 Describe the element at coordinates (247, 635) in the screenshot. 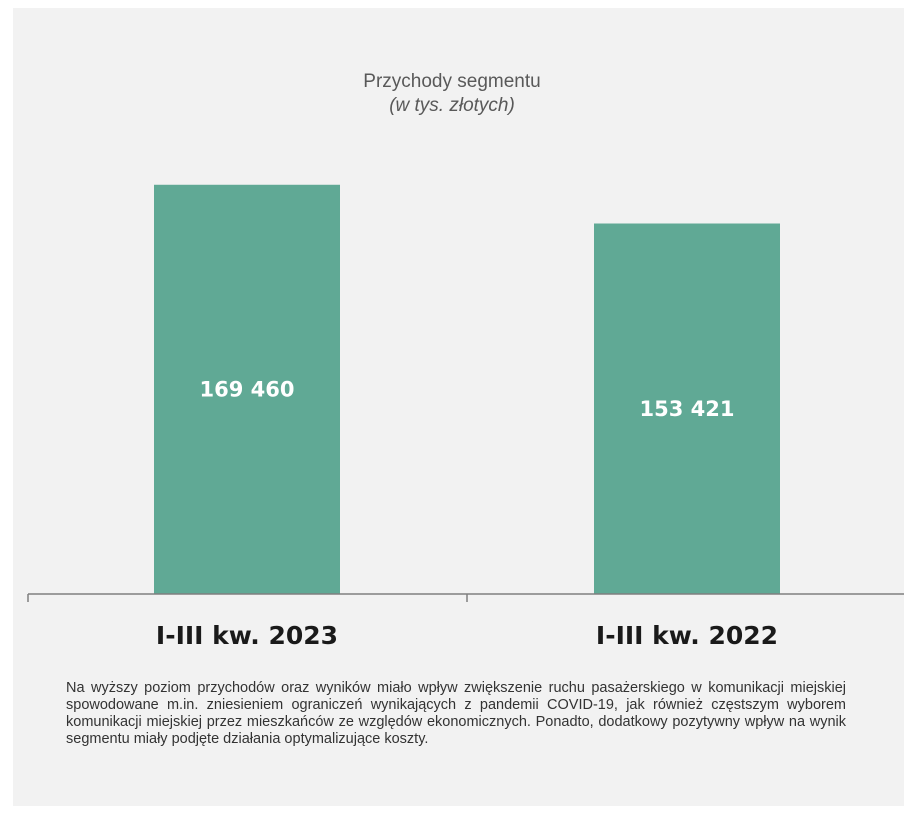

I see `x-tick-label-1: I-III kw. 2023` at that location.